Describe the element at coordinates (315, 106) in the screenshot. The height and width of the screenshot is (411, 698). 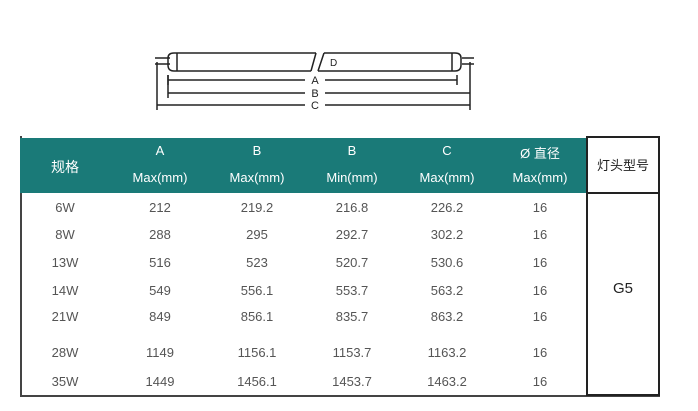
I see `label-c: C` at that location.